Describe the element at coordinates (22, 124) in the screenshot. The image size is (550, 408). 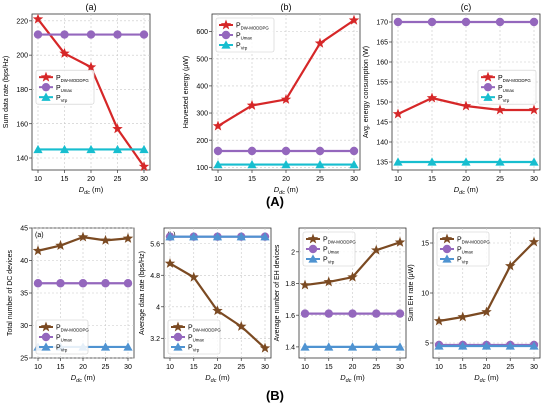
I see `y-tick-label: 160` at that location.